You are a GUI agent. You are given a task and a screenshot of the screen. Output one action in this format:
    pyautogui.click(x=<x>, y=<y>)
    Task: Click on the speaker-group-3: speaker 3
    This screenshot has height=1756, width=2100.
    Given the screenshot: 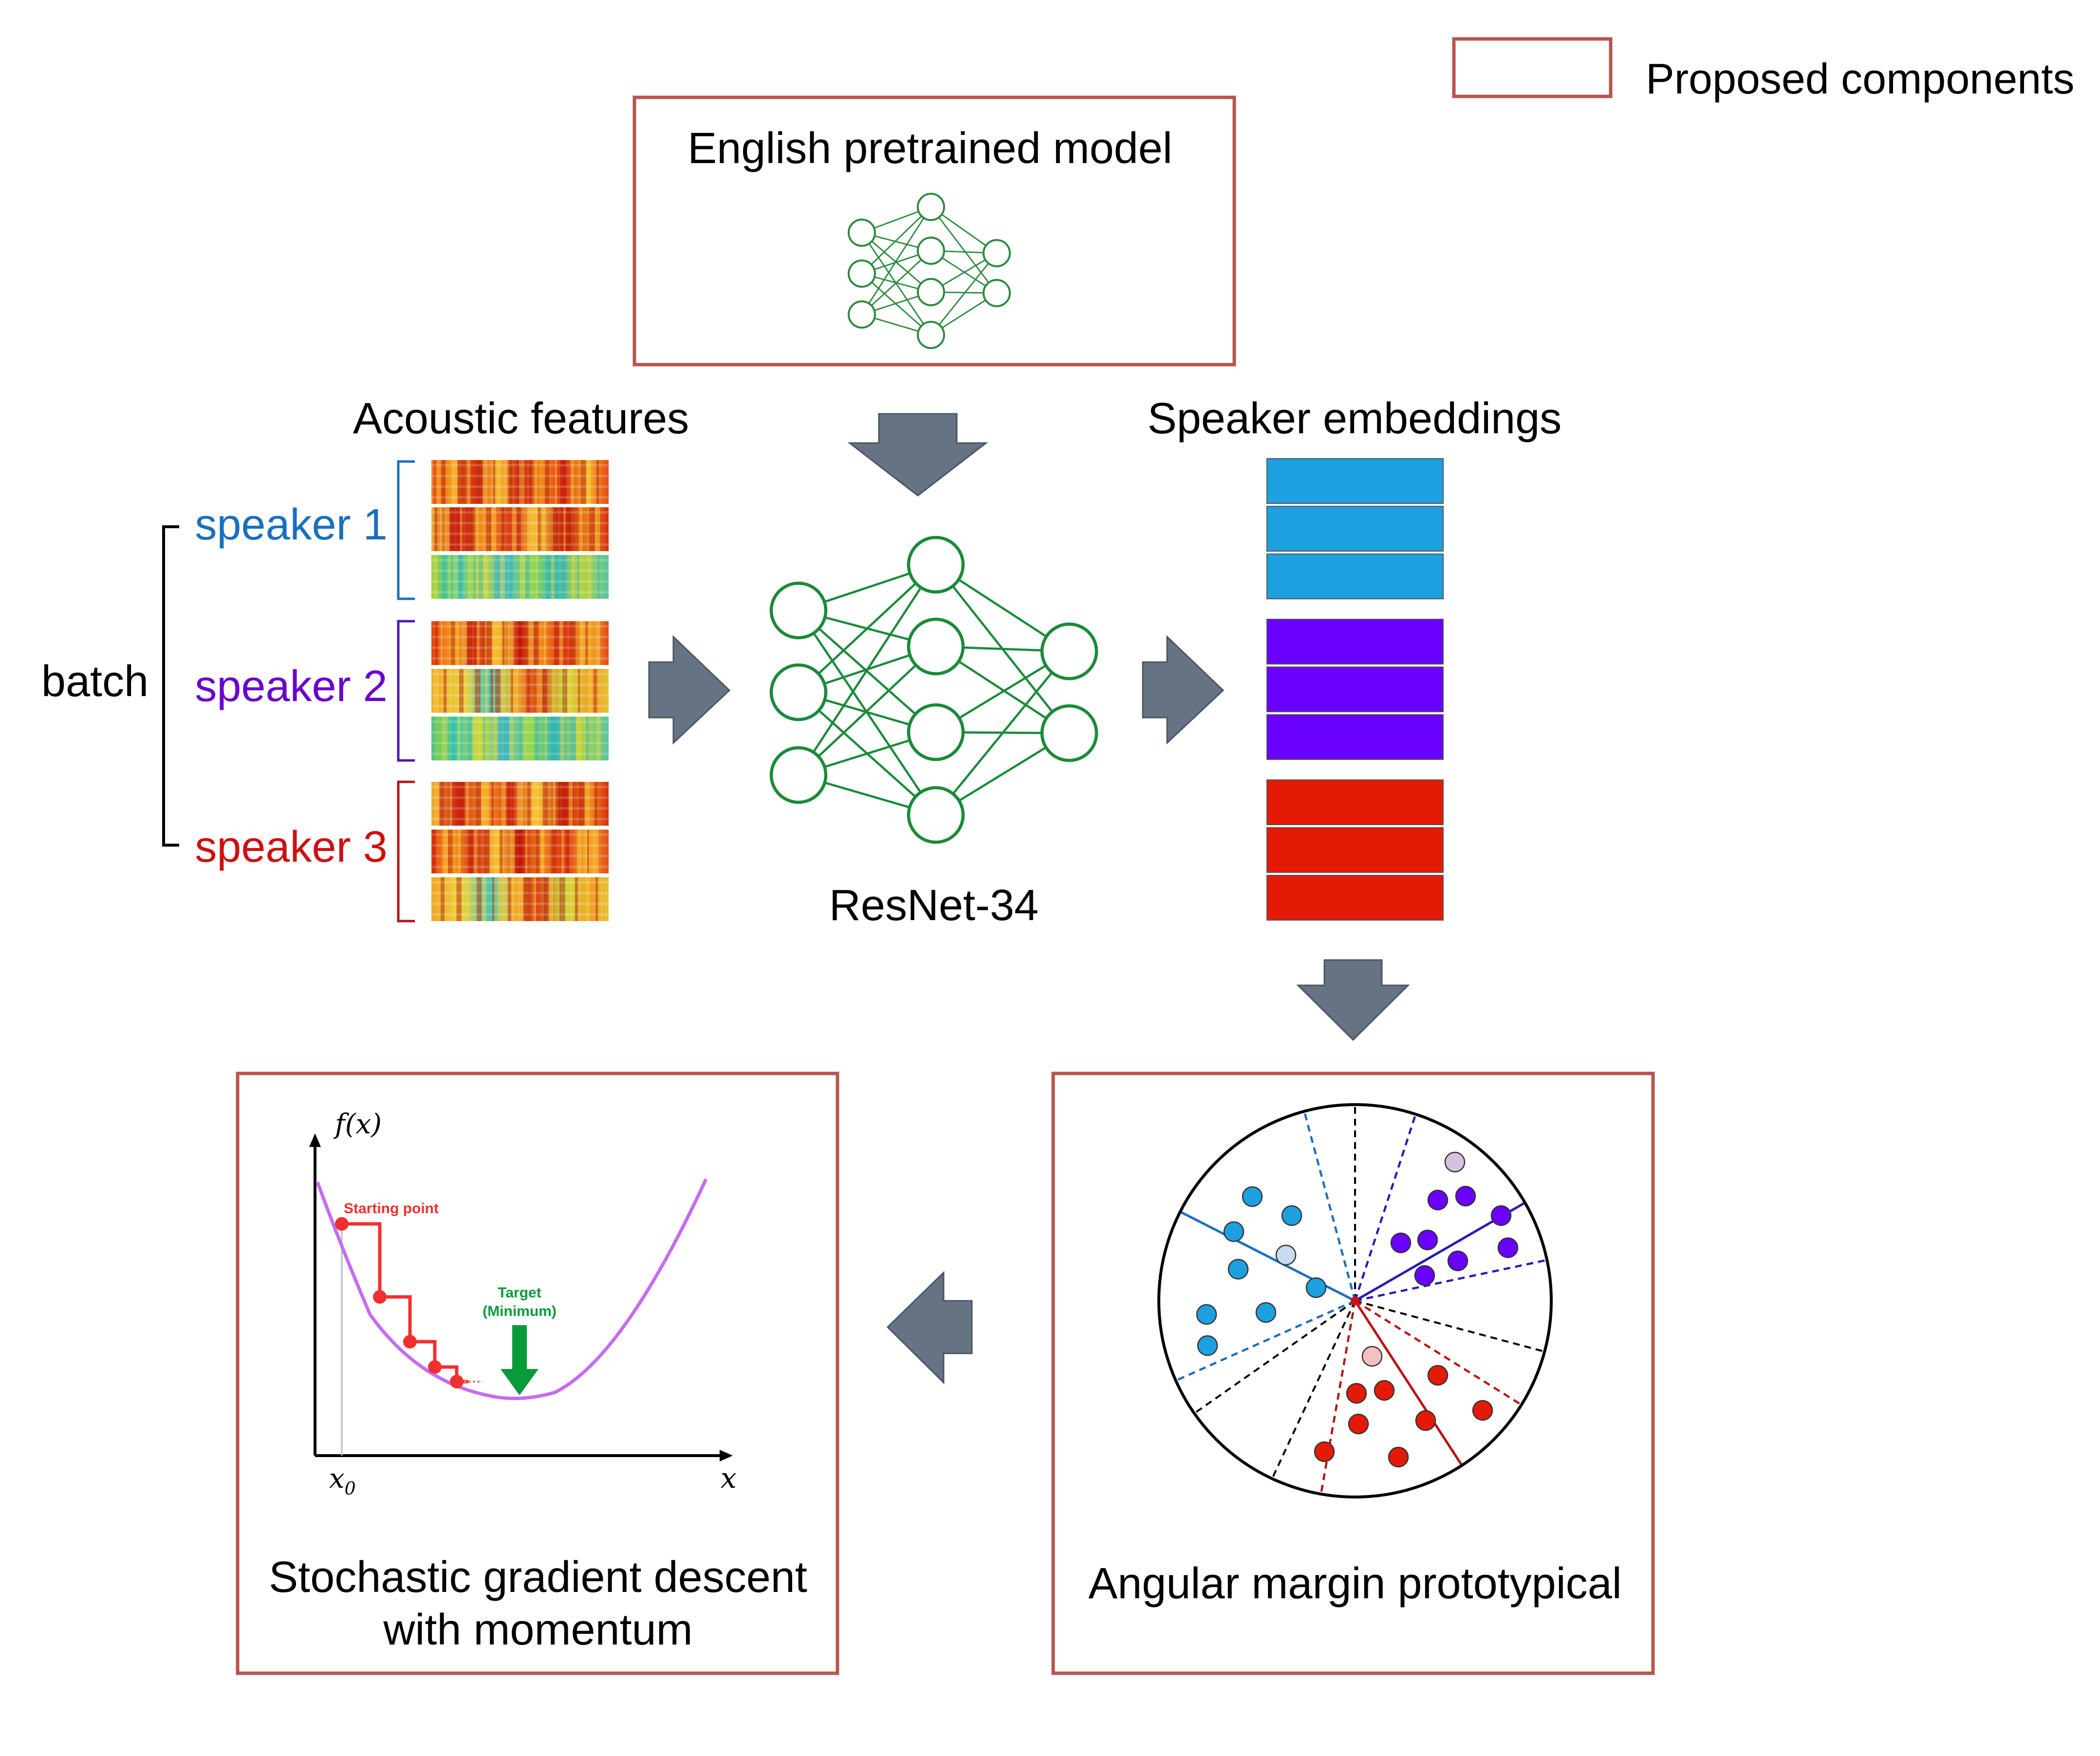 What is the action you would take?
    pyautogui.click(x=305, y=851)
    